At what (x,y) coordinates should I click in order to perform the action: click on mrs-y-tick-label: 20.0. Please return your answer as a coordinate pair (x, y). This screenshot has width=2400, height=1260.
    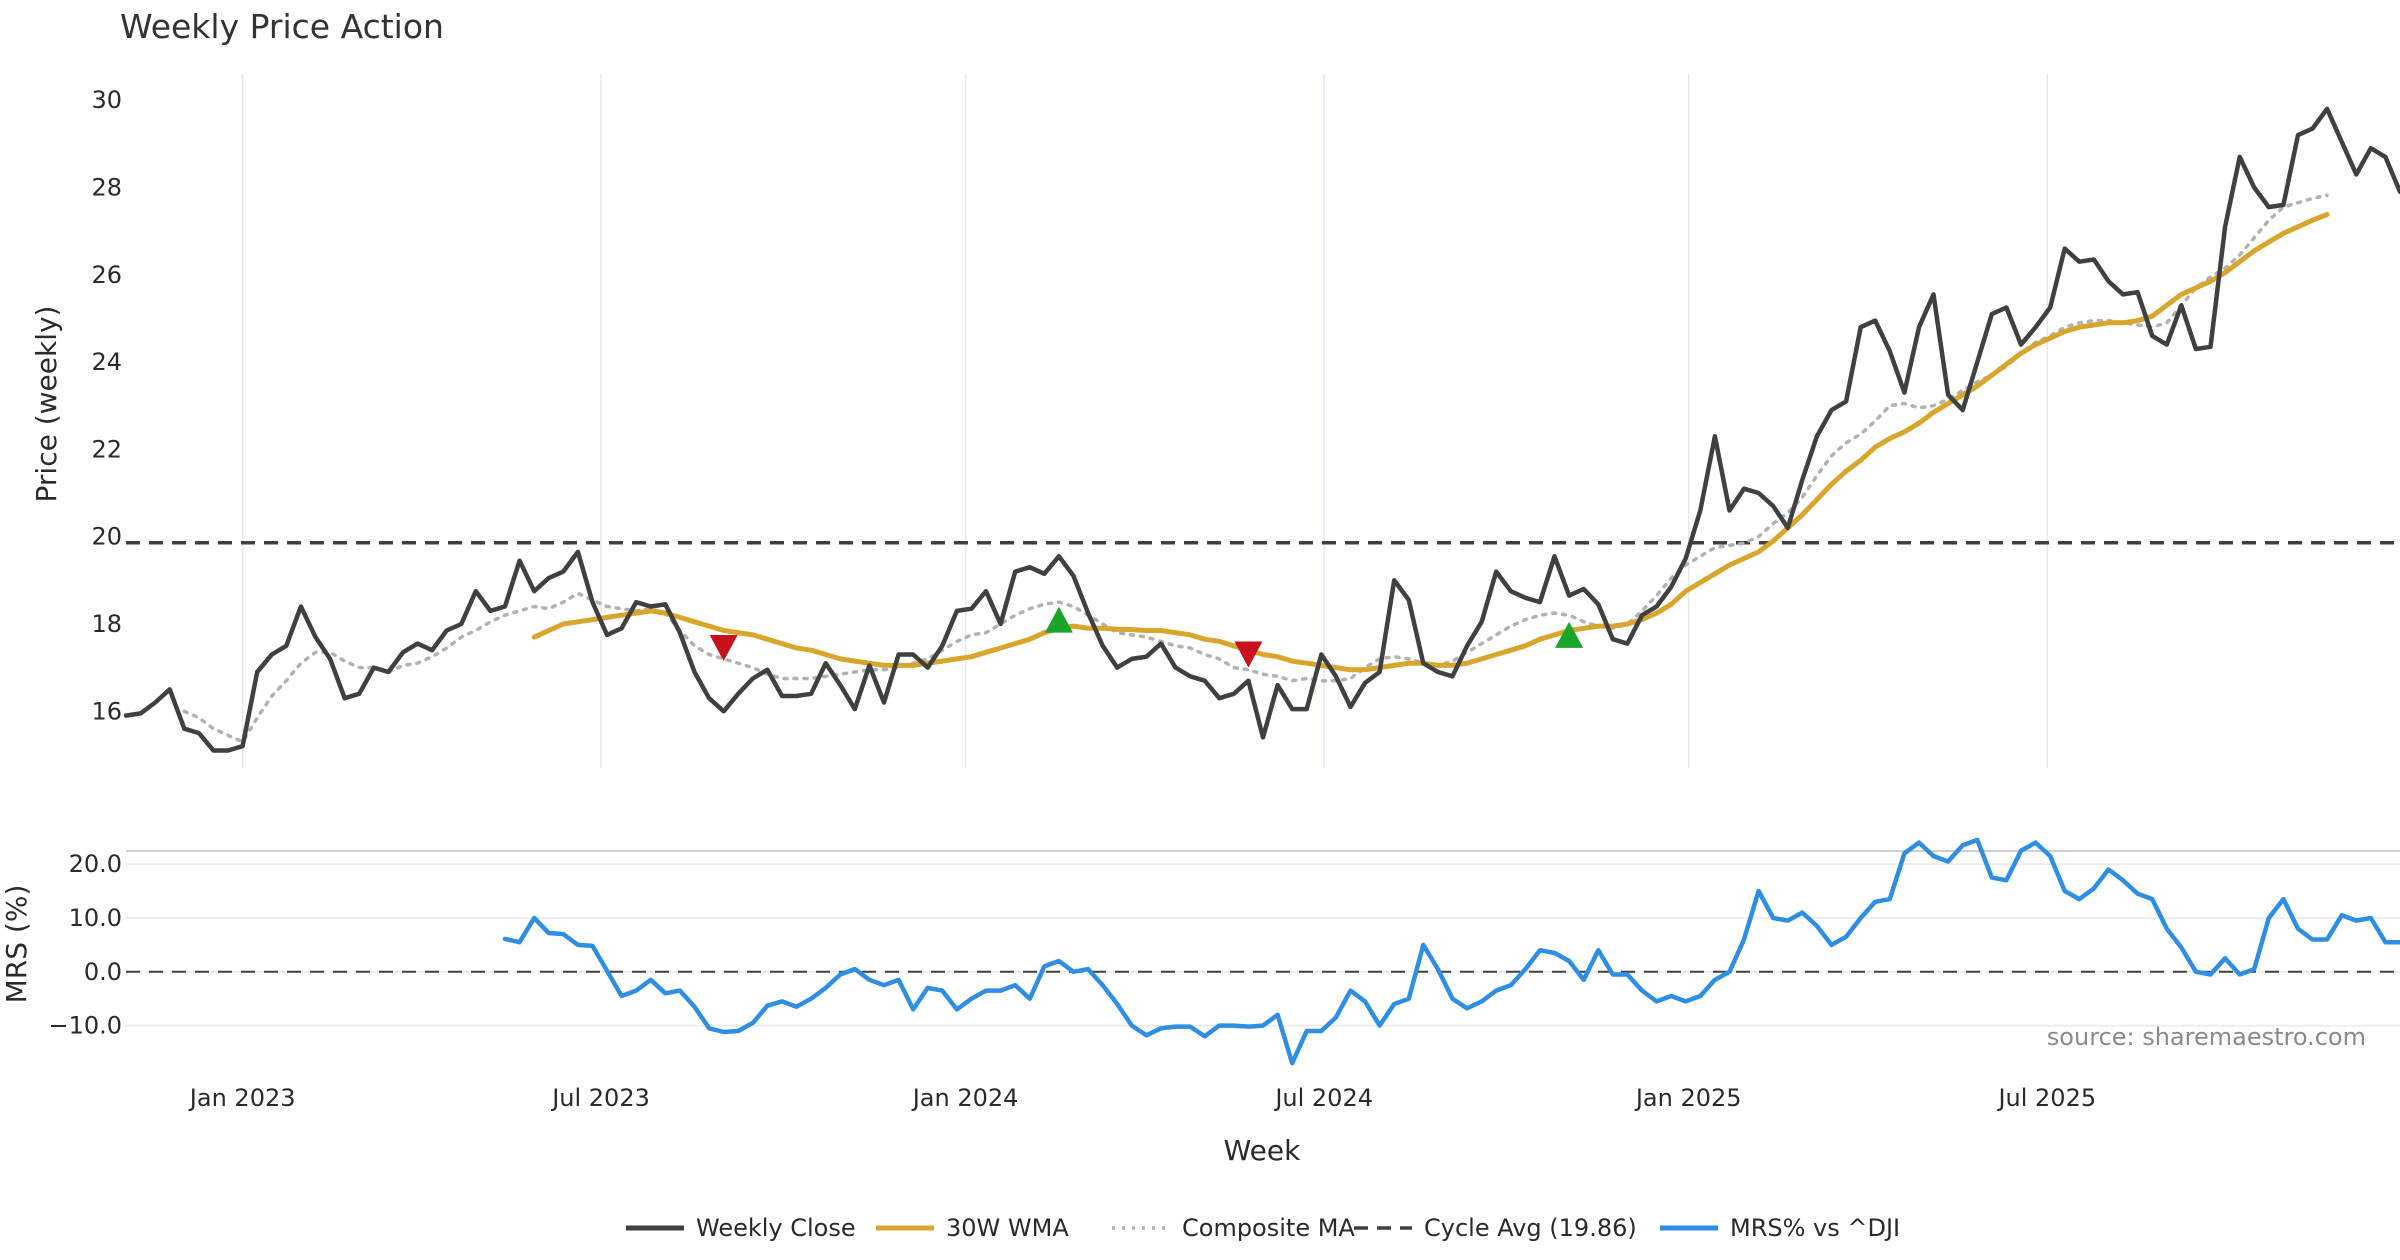
    Looking at the image, I should click on (95, 864).